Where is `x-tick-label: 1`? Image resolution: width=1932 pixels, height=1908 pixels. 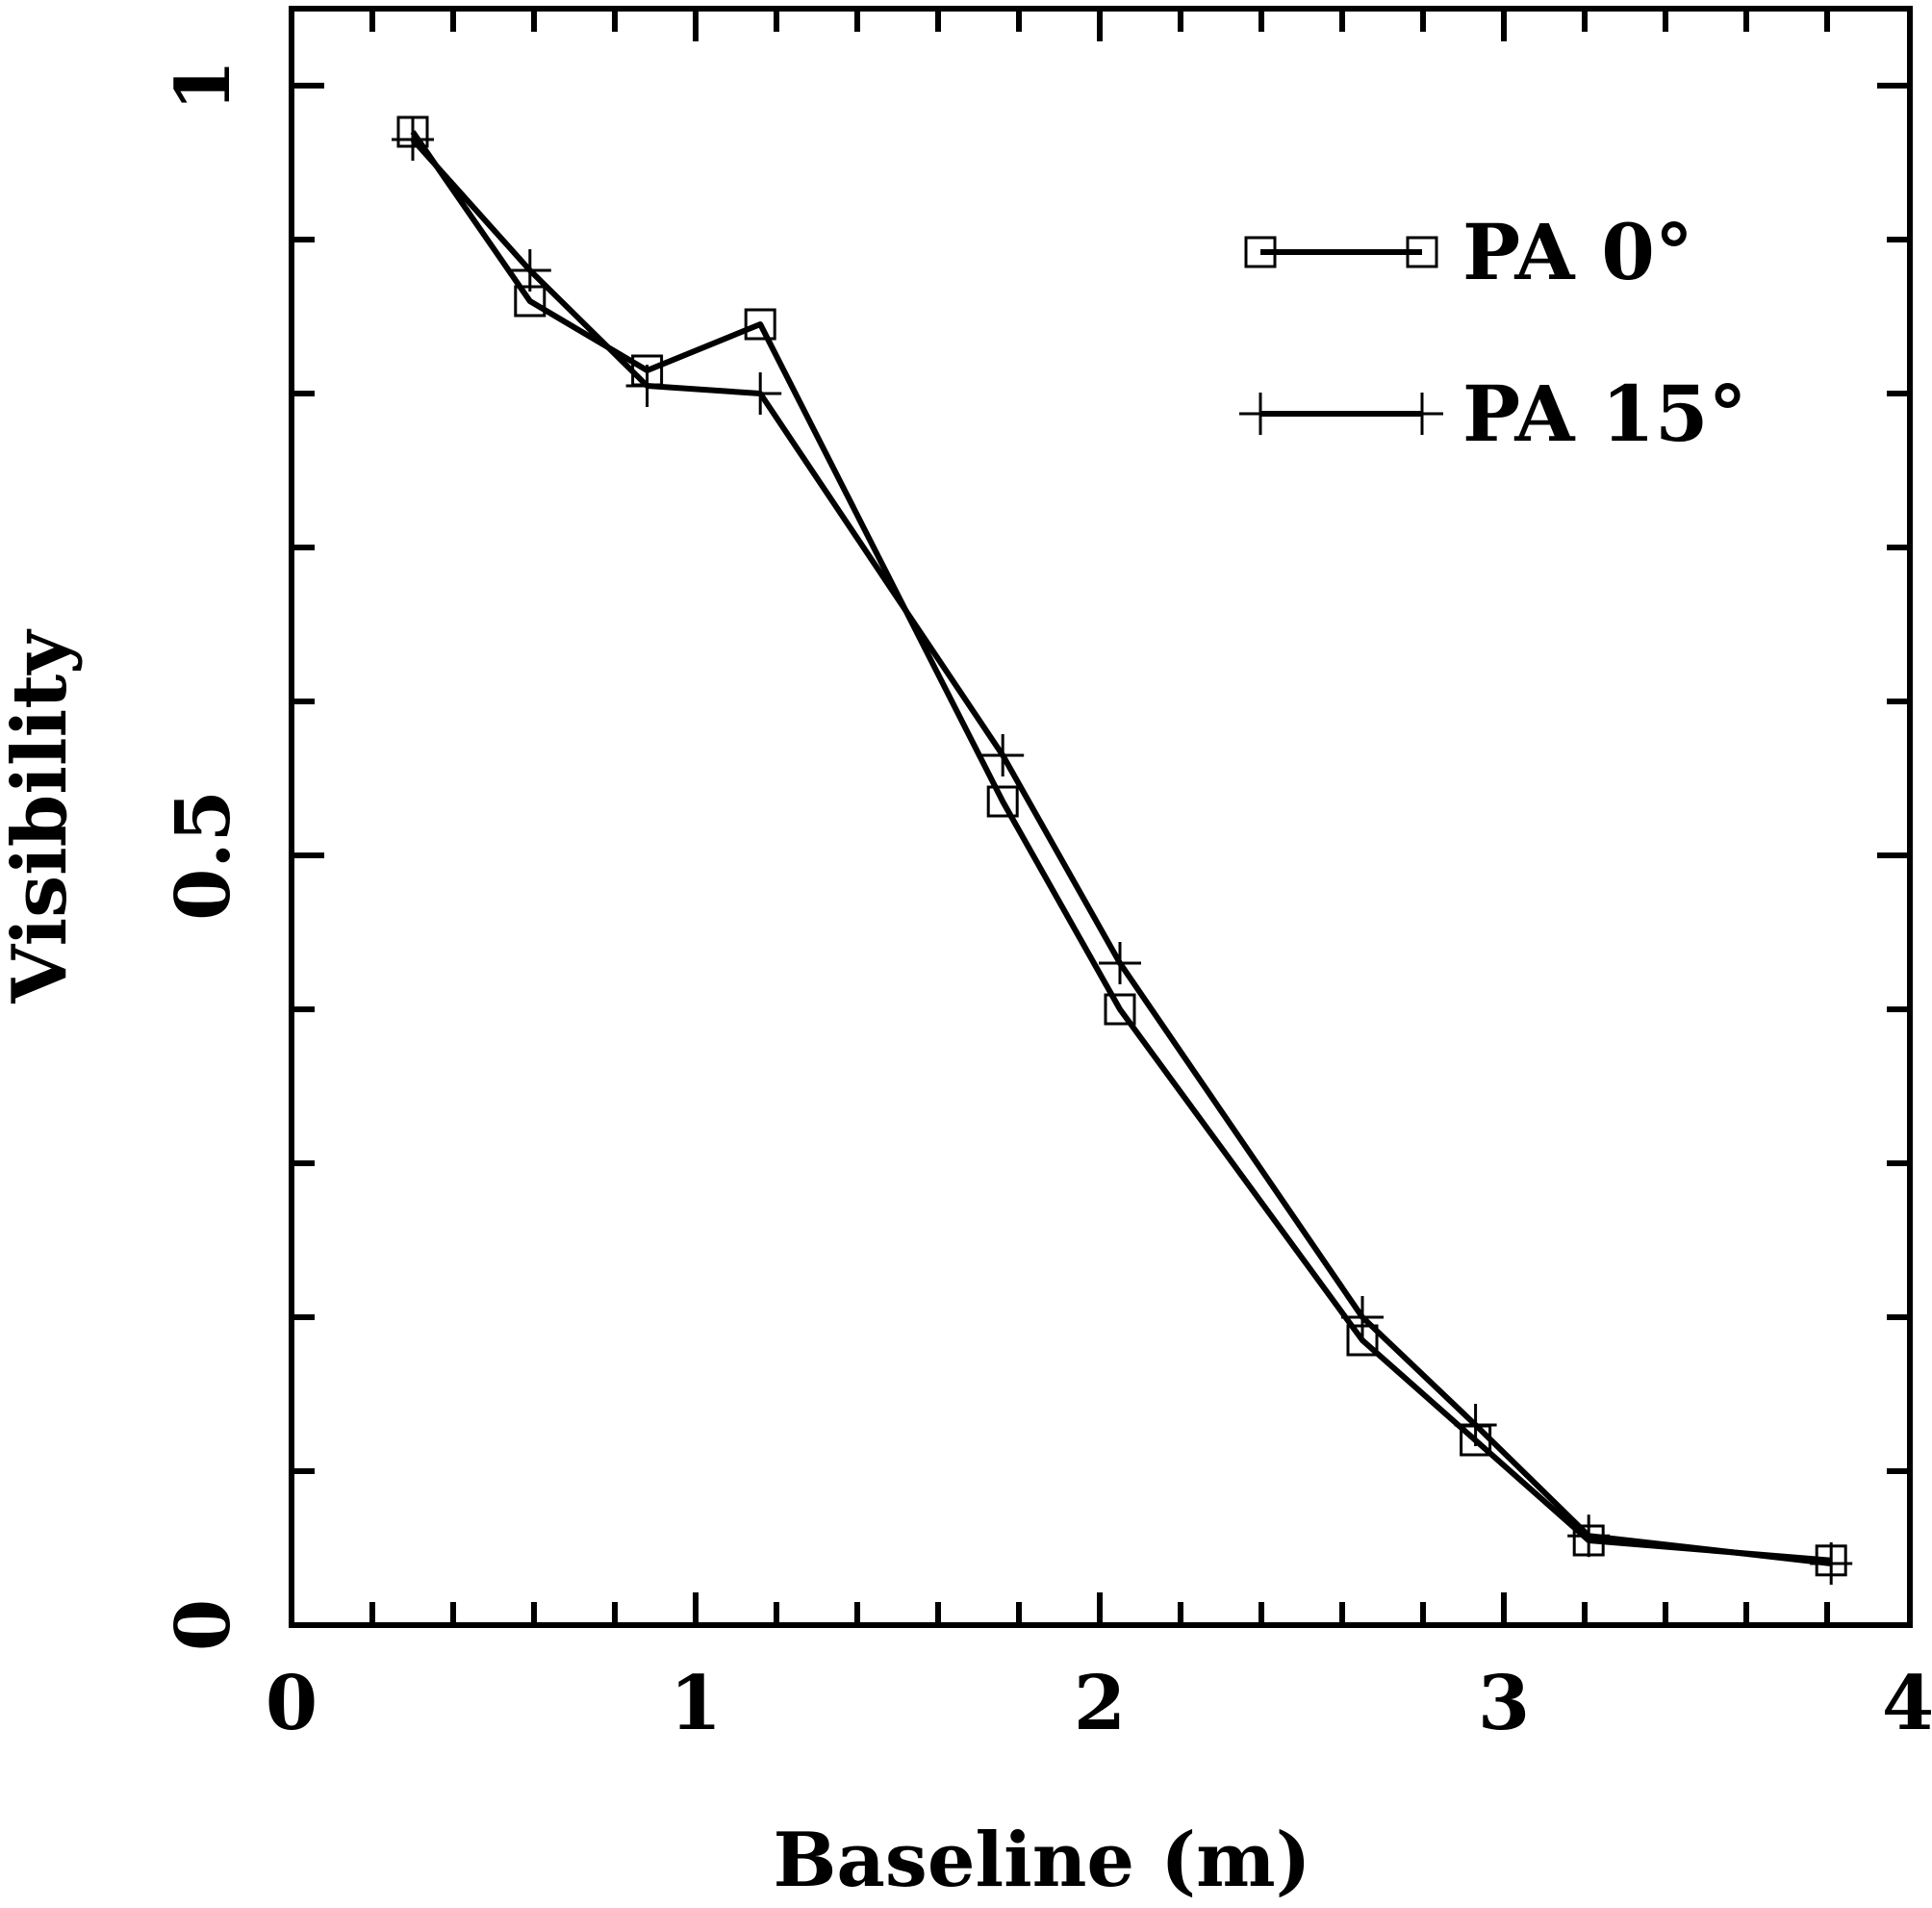
x-tick-label: 1 is located at coordinates (696, 1703).